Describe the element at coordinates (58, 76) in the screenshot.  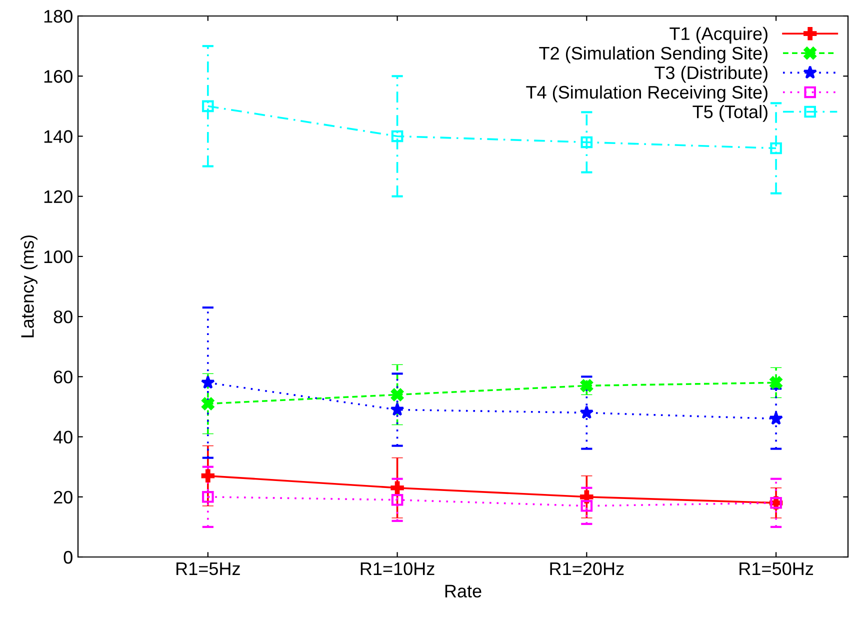
I see `y-tick-label: 160` at that location.